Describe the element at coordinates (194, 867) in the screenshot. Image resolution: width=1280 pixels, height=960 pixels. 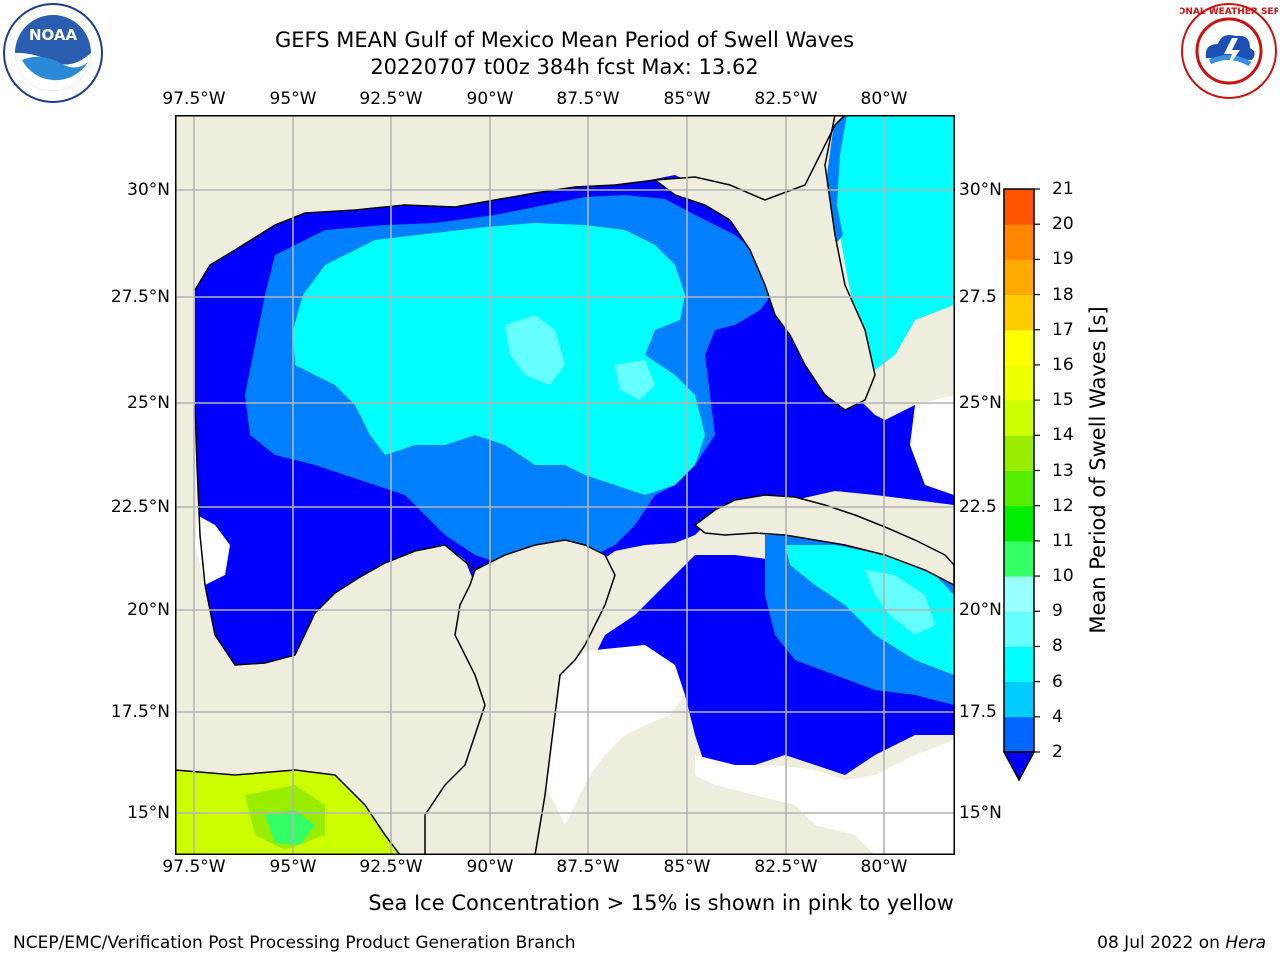
I see `lon-tick-bottom: 97.5°W` at that location.